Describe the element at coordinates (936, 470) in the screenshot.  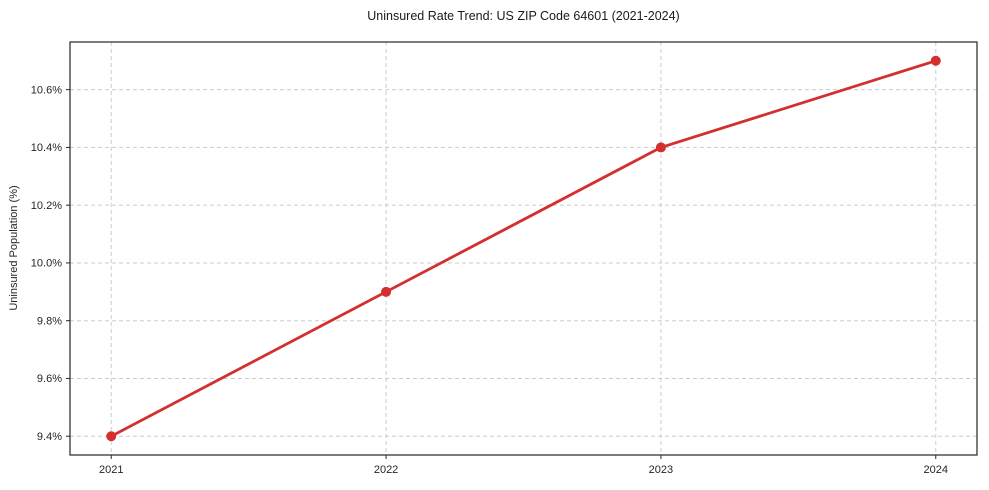
I see `x-tick-label: 2024` at that location.